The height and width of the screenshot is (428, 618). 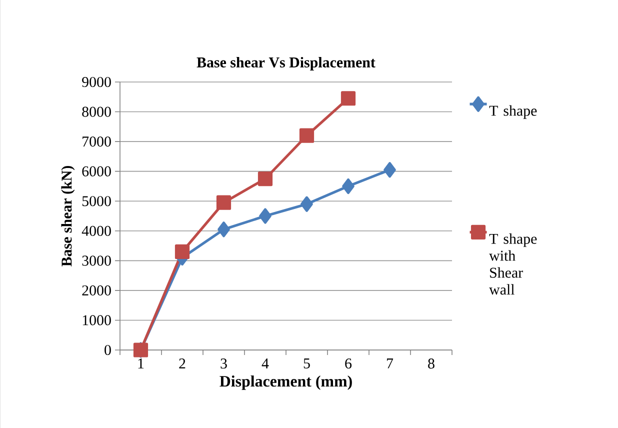 What do you see at coordinates (265, 363) in the screenshot?
I see `x-tick-label: 4` at bounding box center [265, 363].